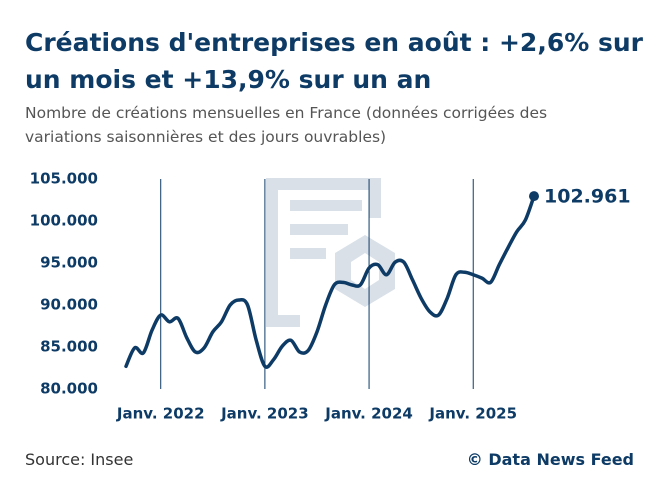 The height and width of the screenshot is (496, 660). I want to click on x-tick-label: Janv. 2024, so click(368, 414).